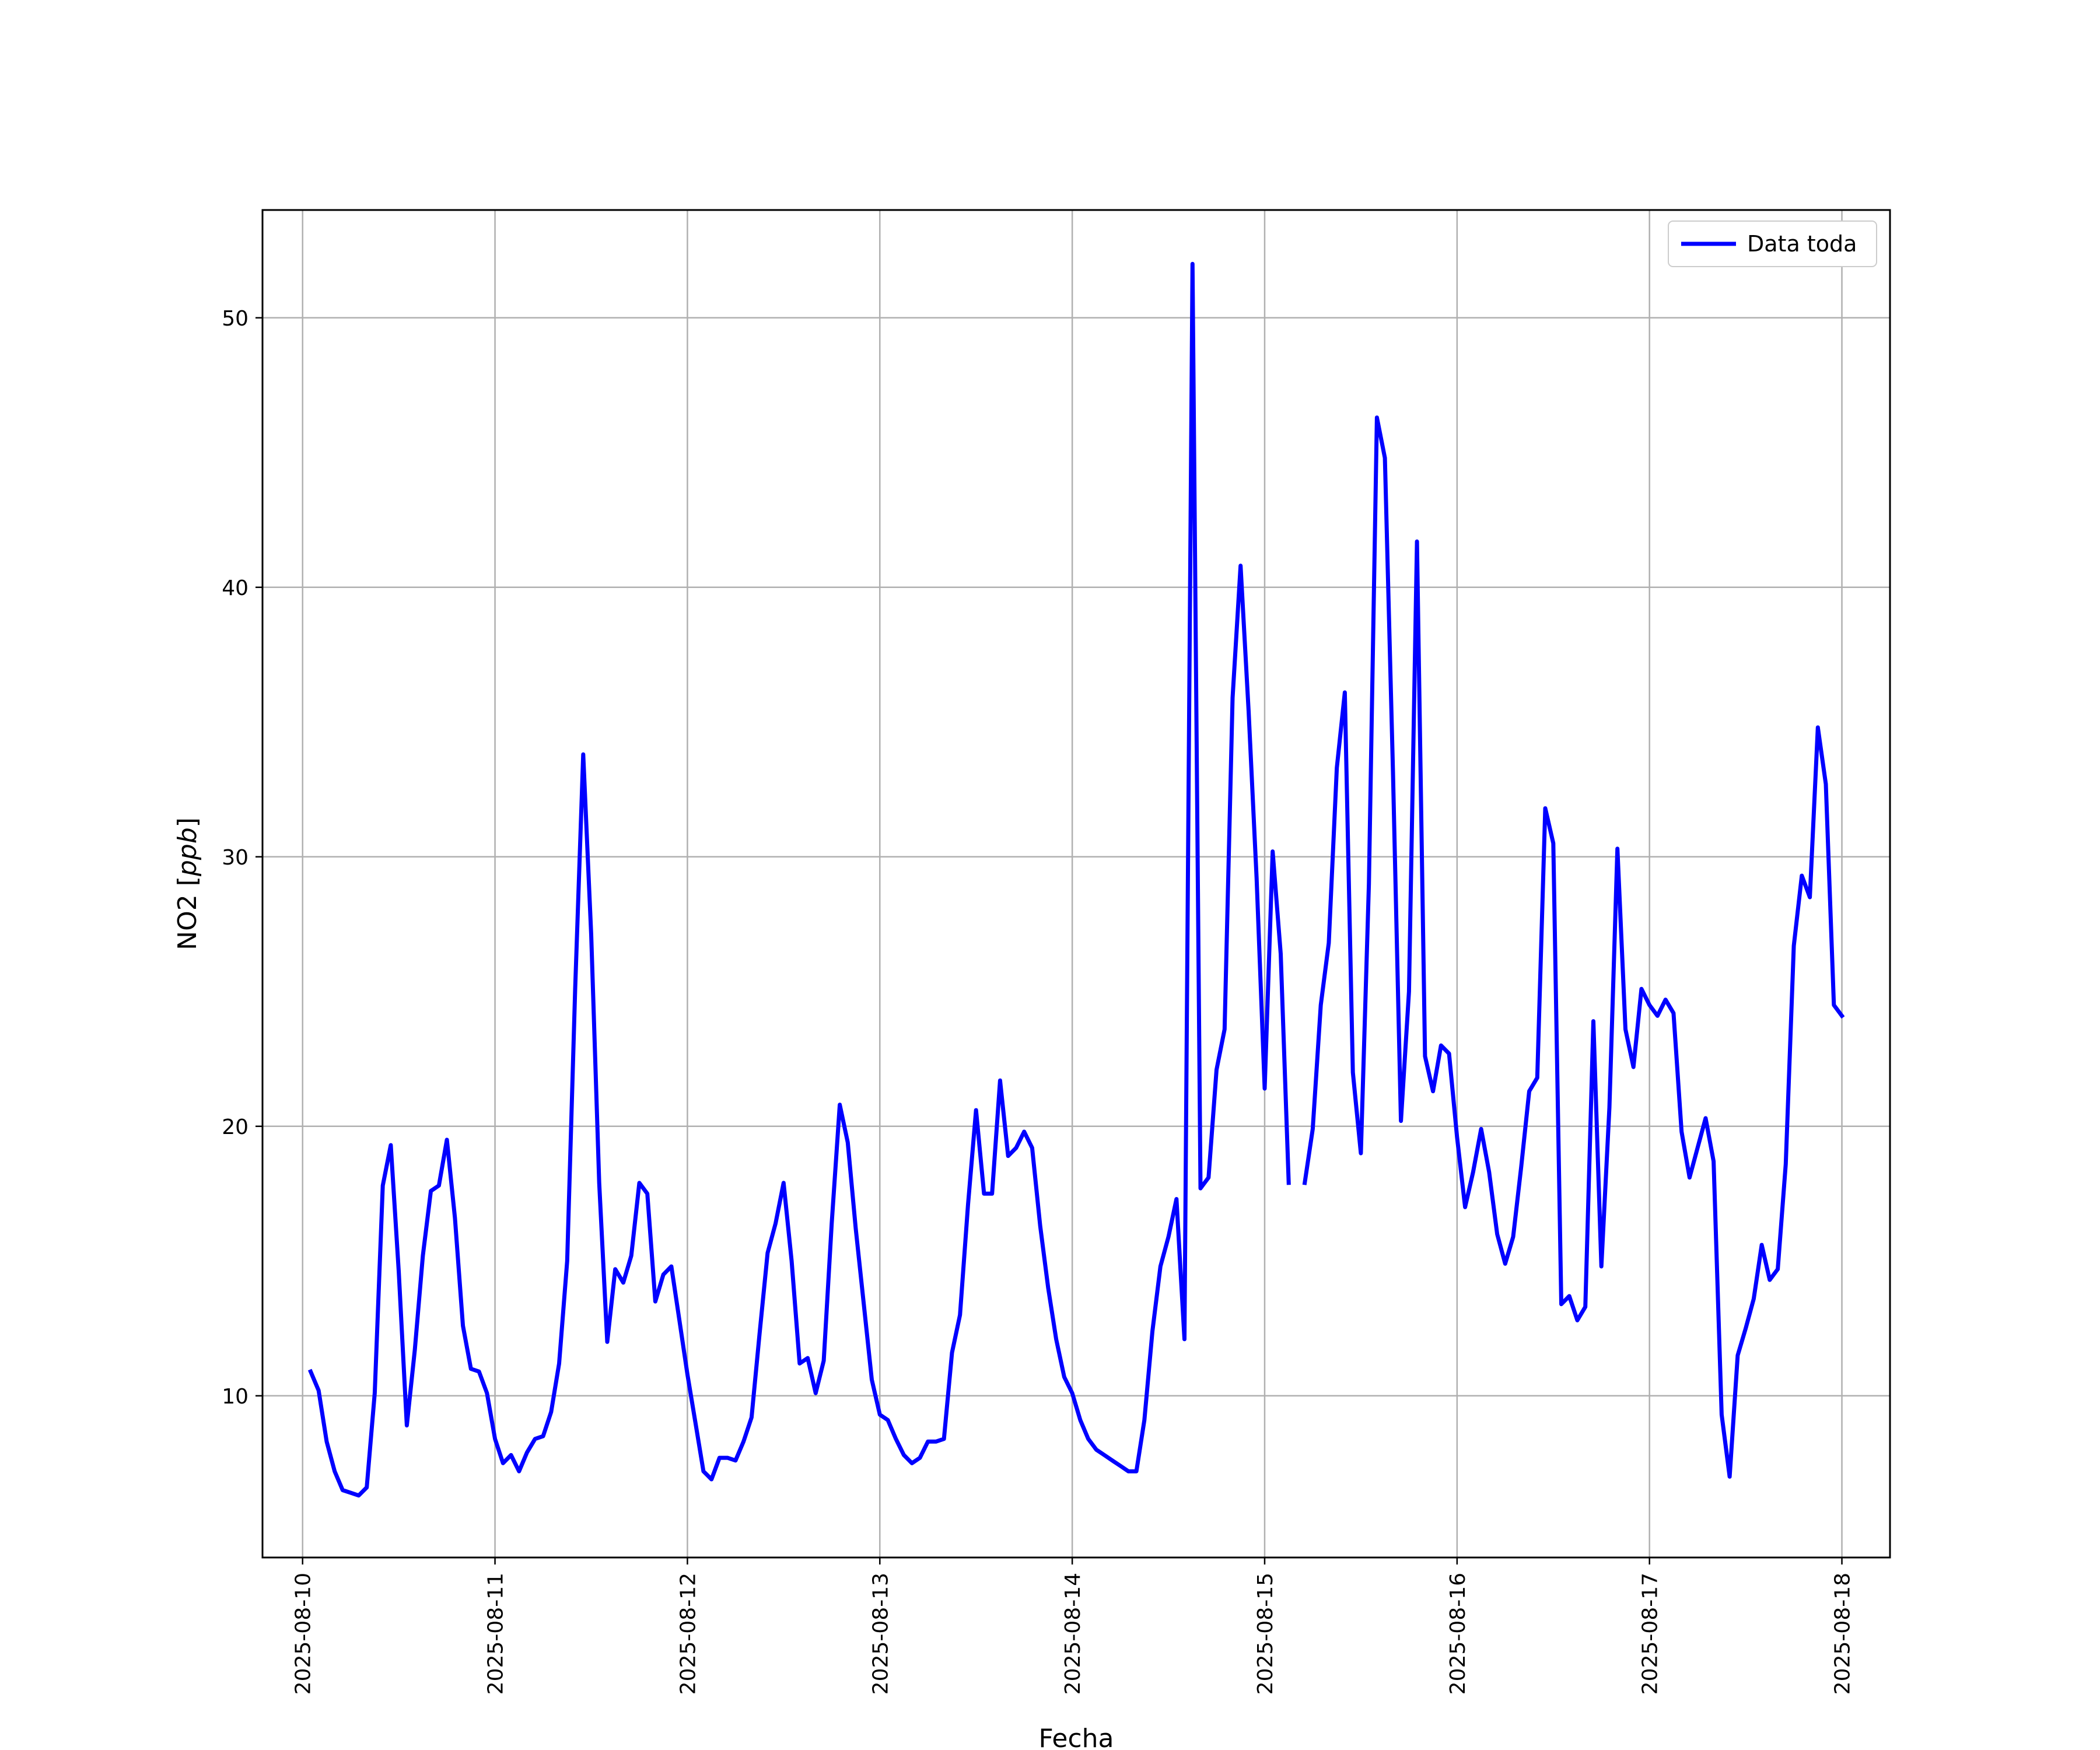 The width and height of the screenshot is (2100, 1750). Describe the element at coordinates (187, 822) in the screenshot. I see `y-axis-label-close: ]` at that location.